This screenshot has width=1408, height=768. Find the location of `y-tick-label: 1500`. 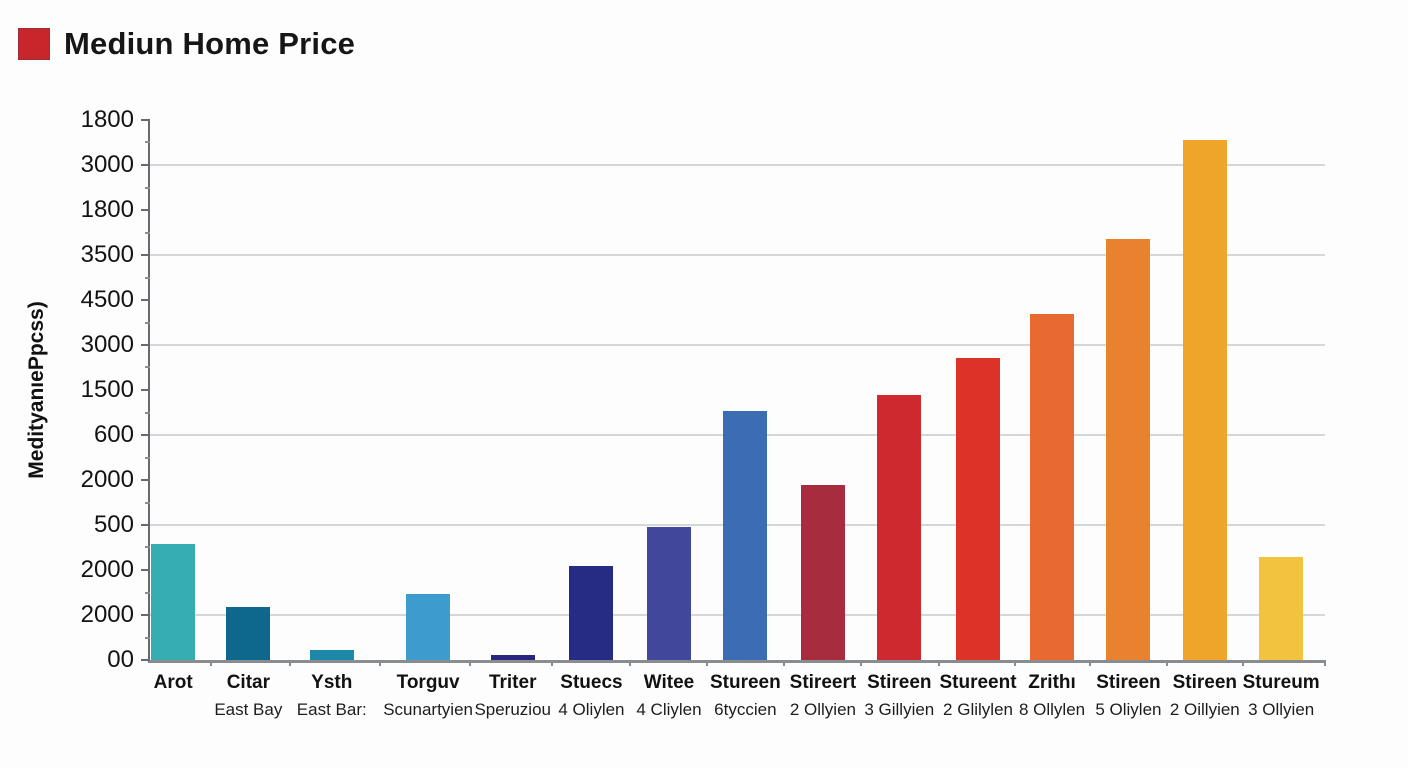

y-tick-label: 1500 is located at coordinates (107, 389).